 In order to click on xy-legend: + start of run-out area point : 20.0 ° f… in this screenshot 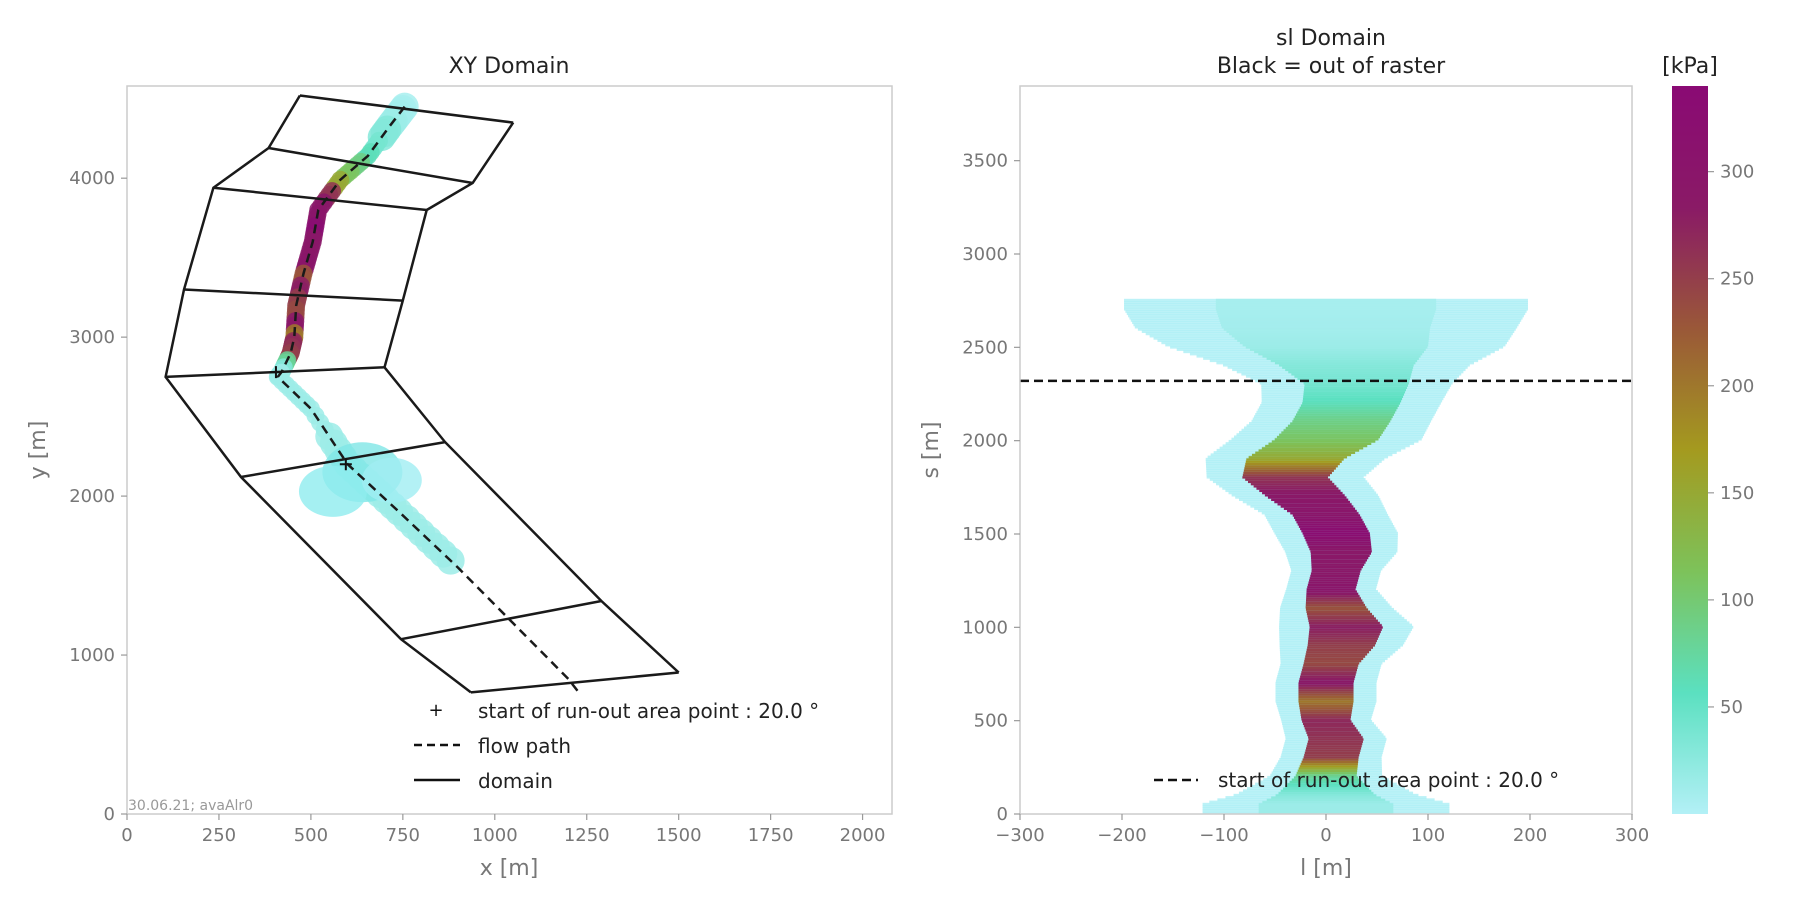, I will do `click(616, 746)`.